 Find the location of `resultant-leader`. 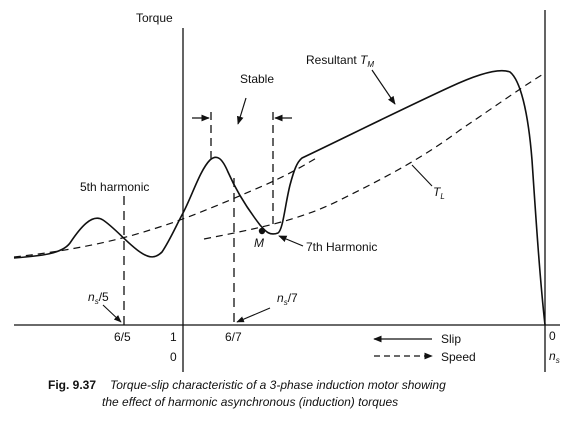

resultant-leader is located at coordinates (383, 87).